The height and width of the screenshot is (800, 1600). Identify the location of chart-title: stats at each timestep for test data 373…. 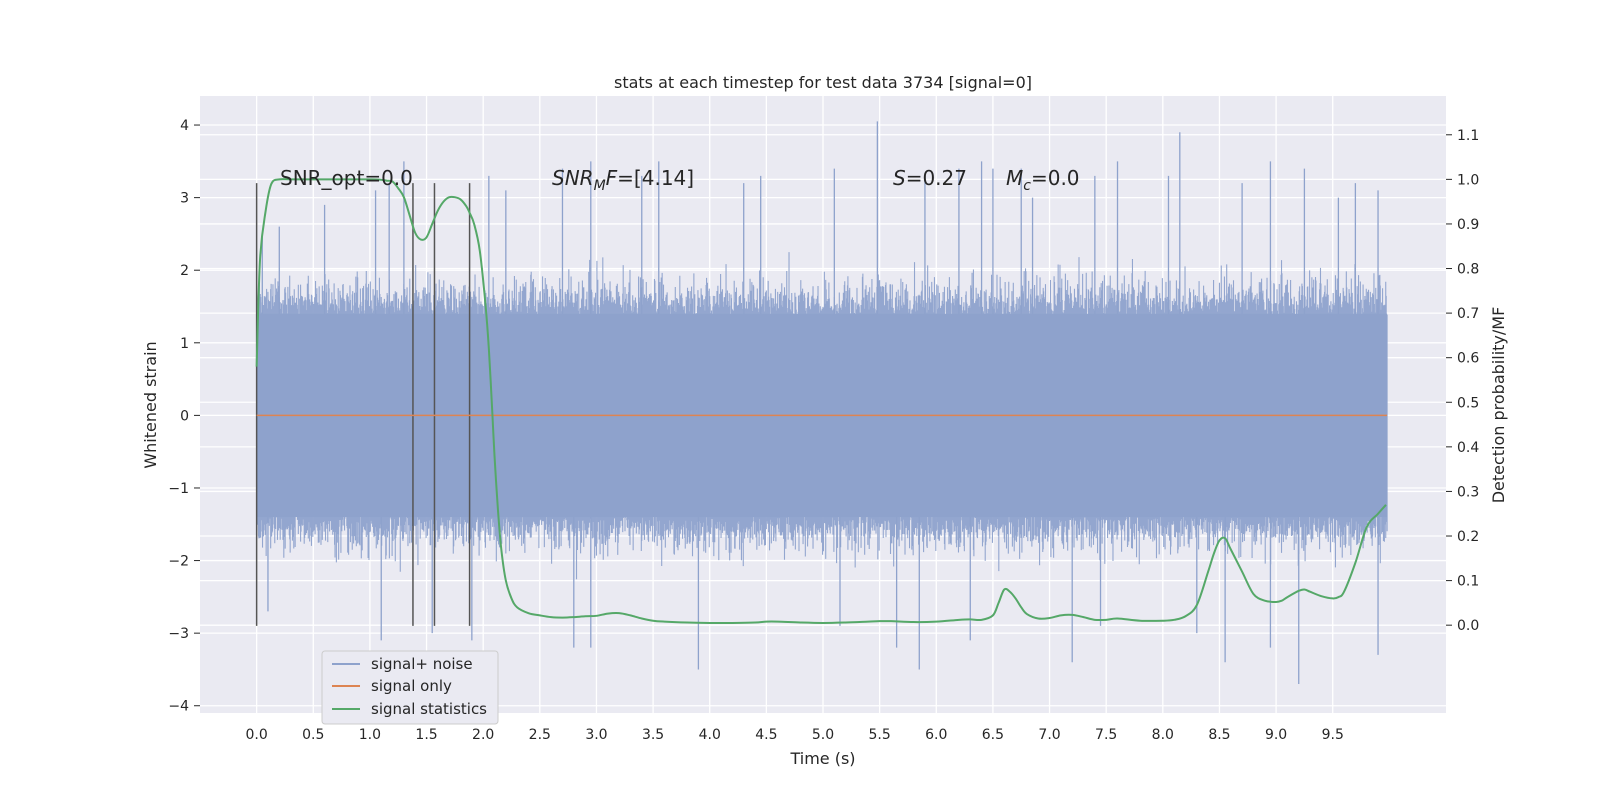
(823, 82).